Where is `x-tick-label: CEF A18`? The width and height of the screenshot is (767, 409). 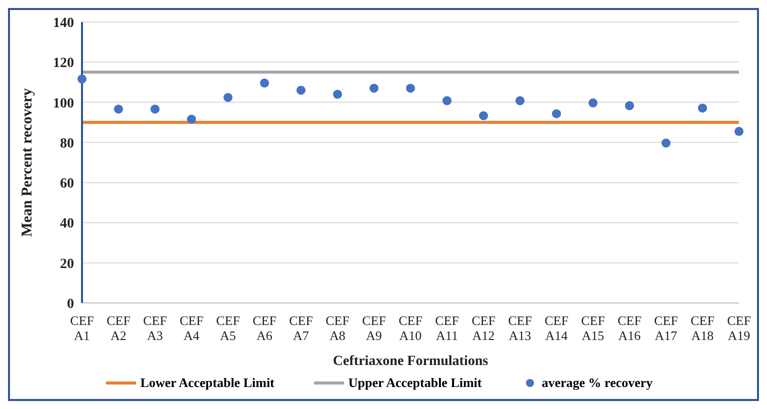 x-tick-label: CEF A18 is located at coordinates (702, 328).